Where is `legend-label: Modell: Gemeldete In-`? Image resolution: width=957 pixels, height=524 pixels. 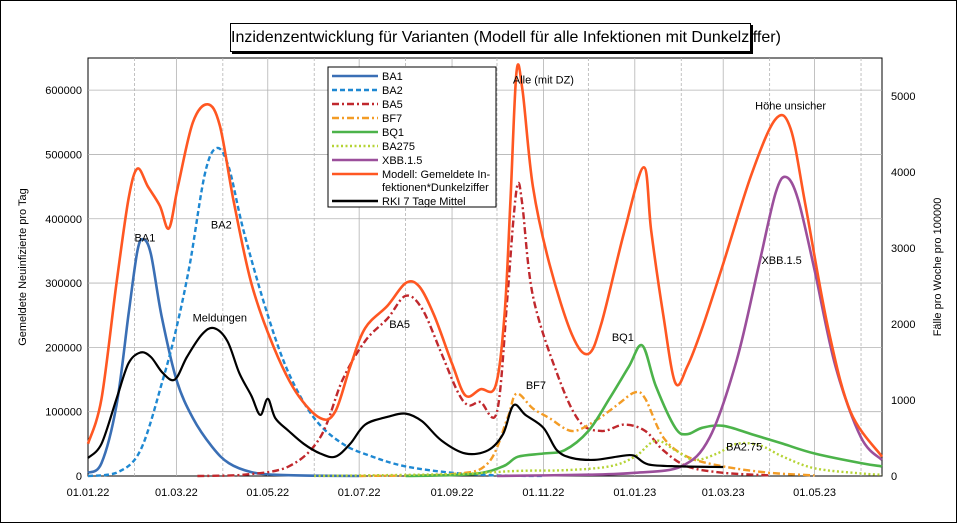
legend-label: Modell: Gemeldete In- is located at coordinates (436, 175).